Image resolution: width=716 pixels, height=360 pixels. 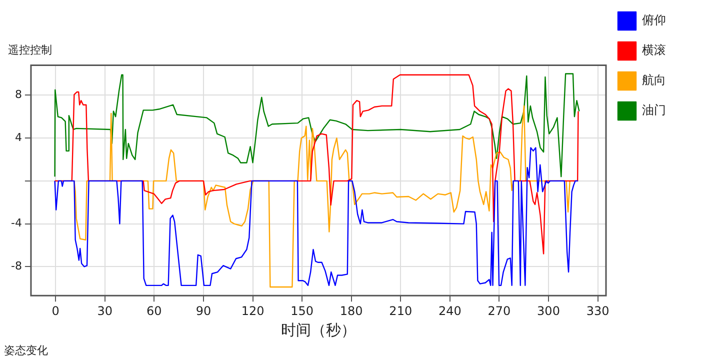 I want to click on y-tick-label: -4, so click(x=16, y=223).